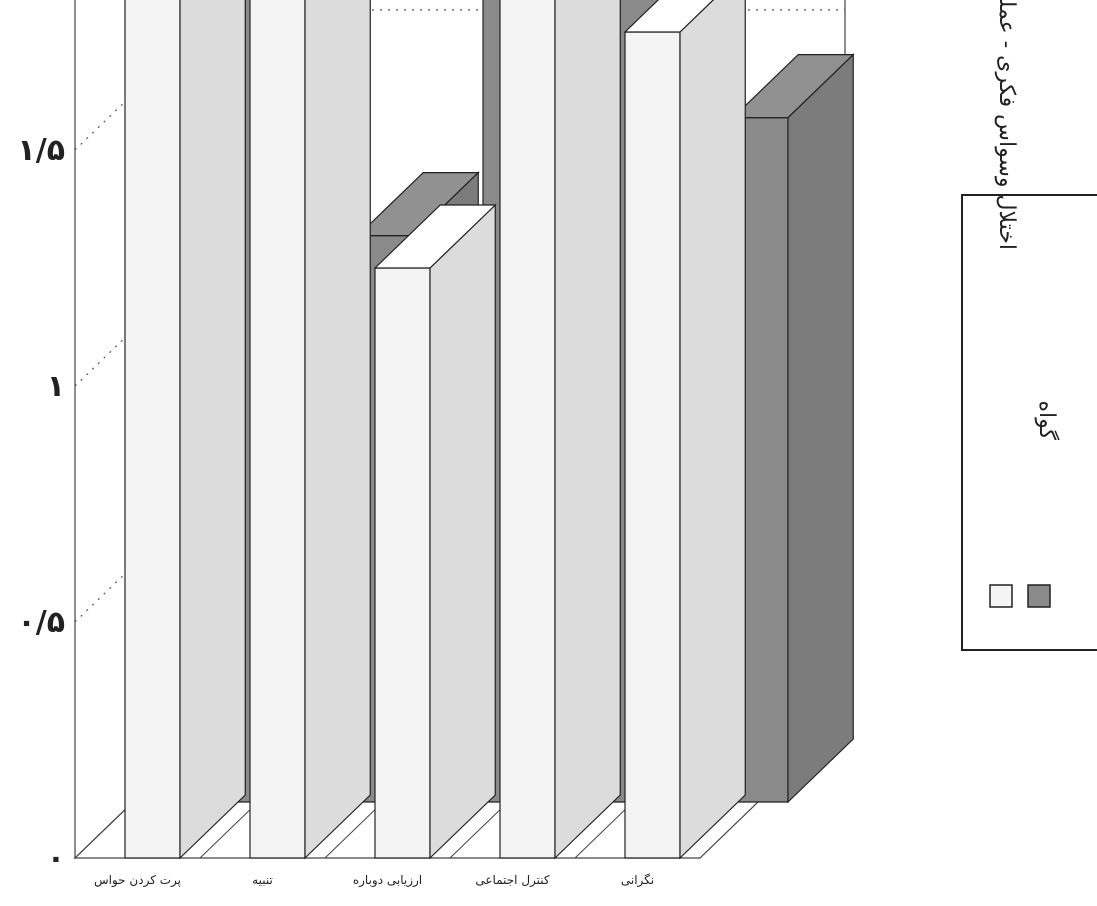  Describe the element at coordinates (637, 880) in the screenshot. I see `x-tick-label-4: نگرانی` at that location.